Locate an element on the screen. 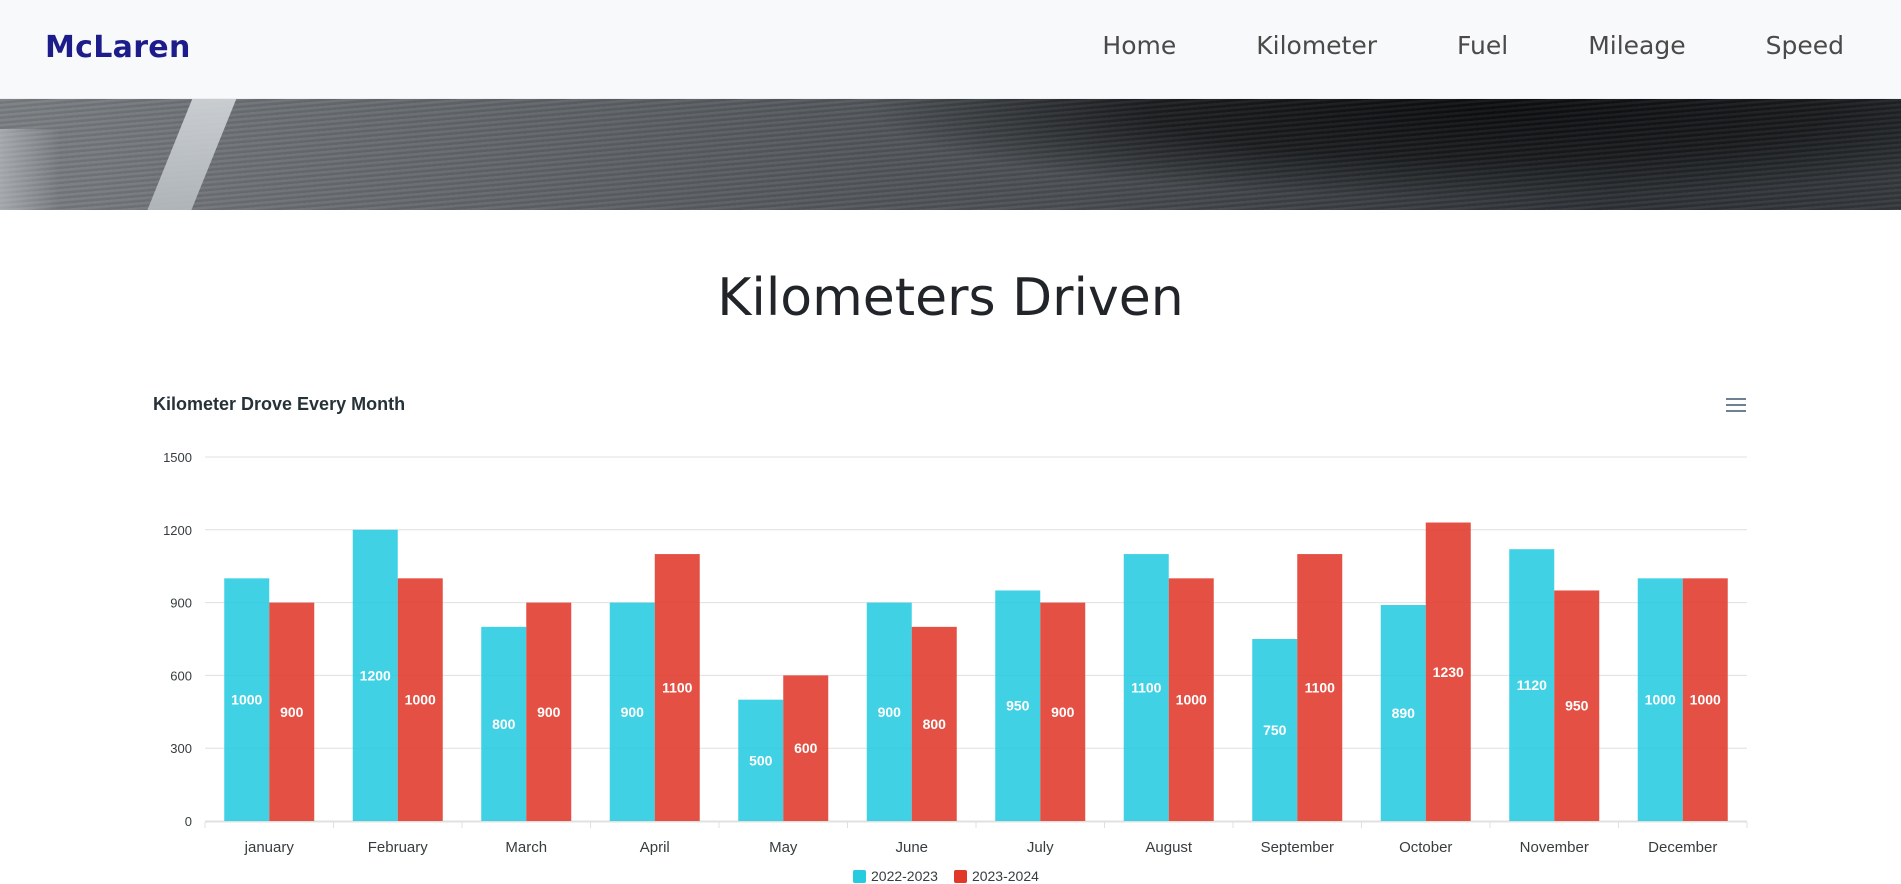 The height and width of the screenshot is (884, 1901). hero-road-texture is located at coordinates (950, 154).